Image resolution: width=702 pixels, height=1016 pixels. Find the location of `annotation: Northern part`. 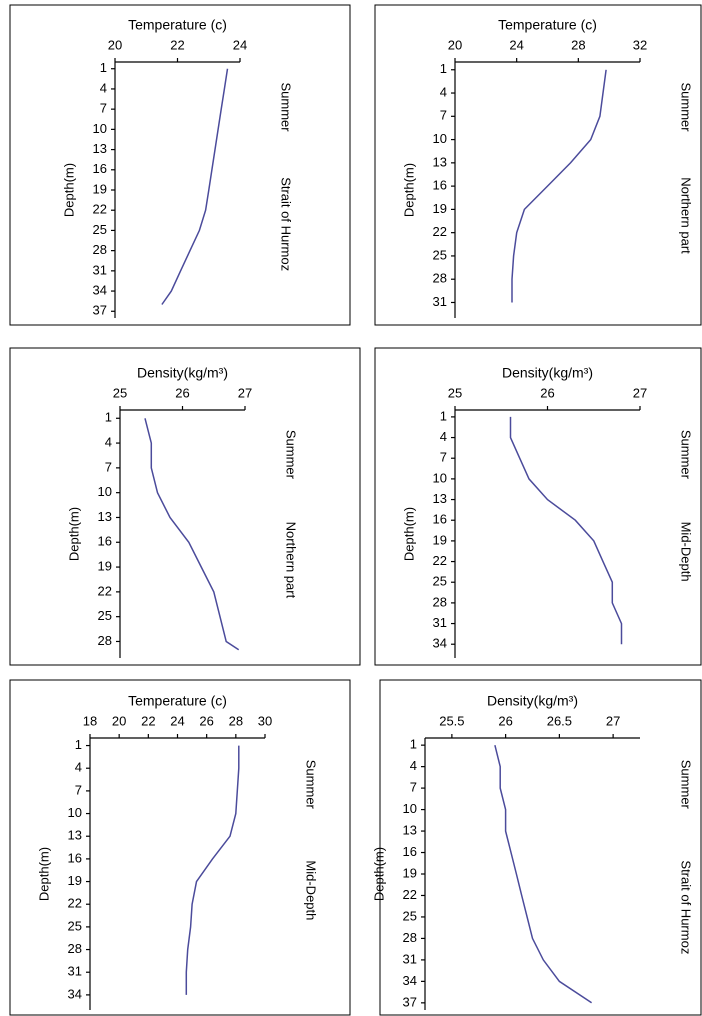

annotation: Northern part is located at coordinates (686, 215).